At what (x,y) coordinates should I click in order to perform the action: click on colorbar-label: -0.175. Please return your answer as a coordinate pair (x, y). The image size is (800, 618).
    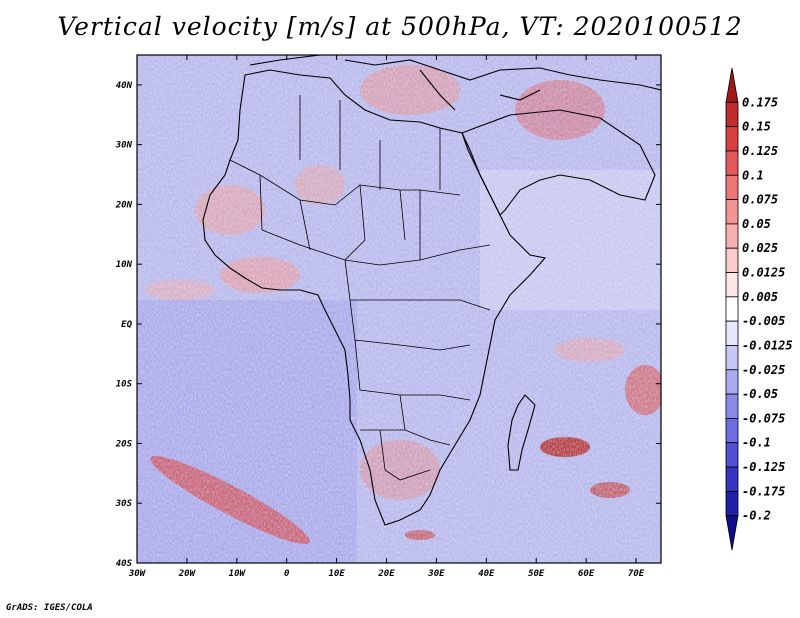
    Looking at the image, I should click on (763, 491).